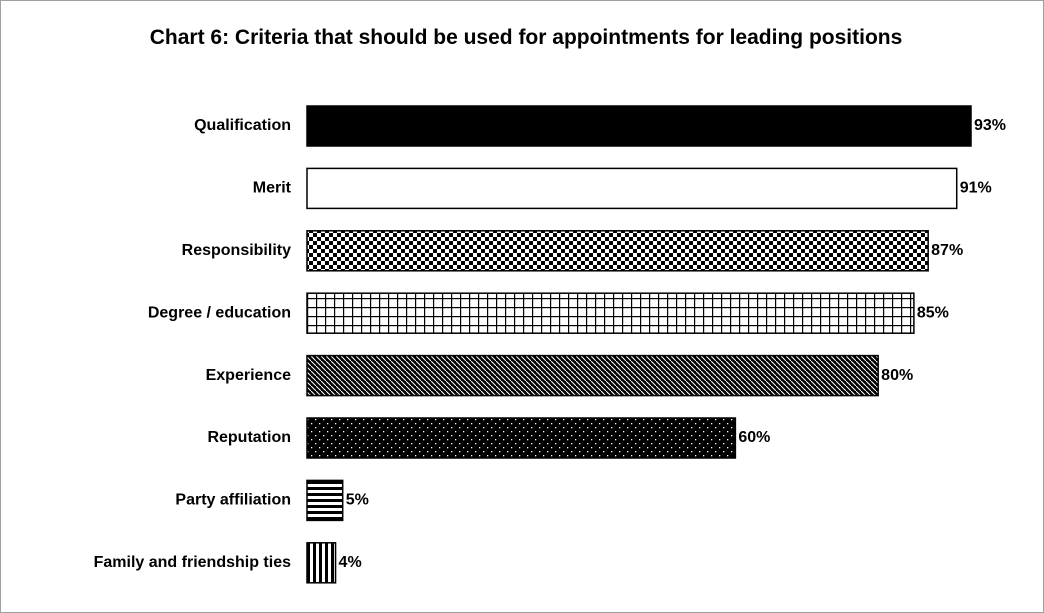 The height and width of the screenshot is (613, 1044). I want to click on value-label: 80%, so click(897, 375).